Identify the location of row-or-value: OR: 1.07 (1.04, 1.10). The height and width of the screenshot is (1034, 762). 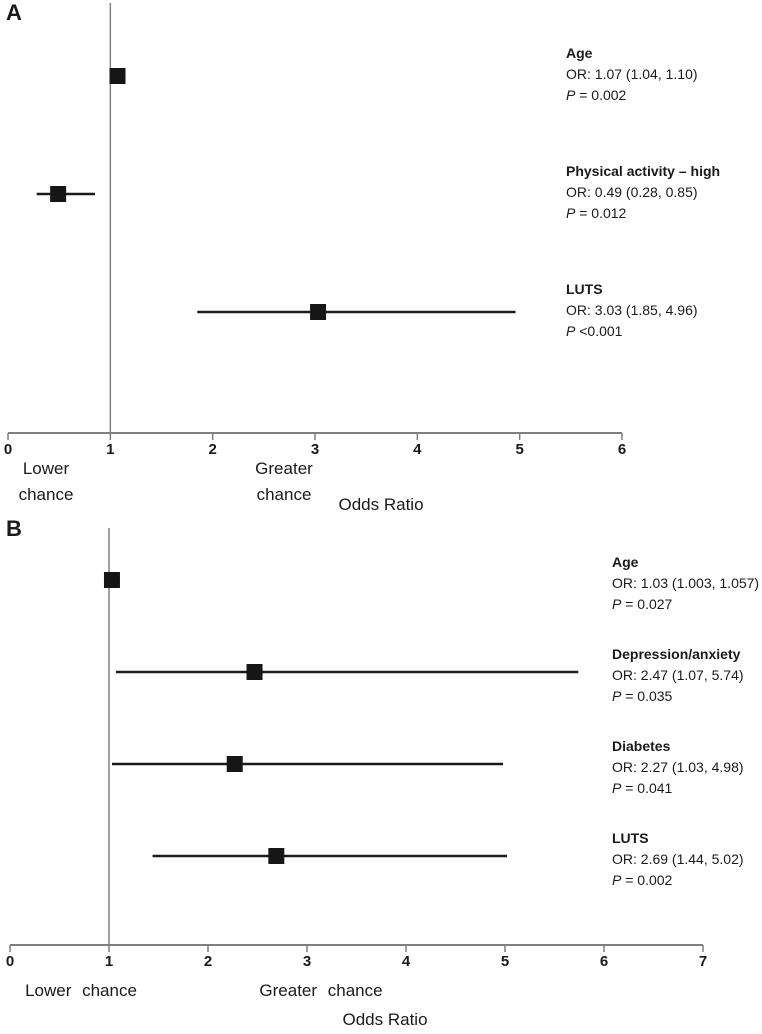
(632, 74).